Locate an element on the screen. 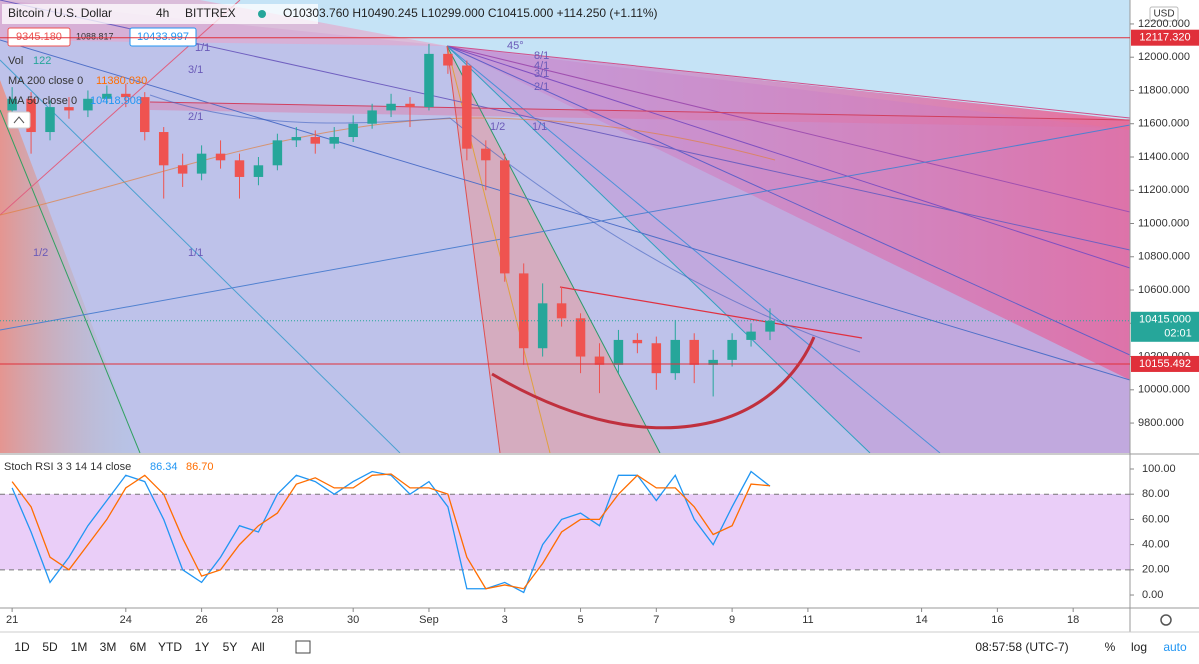  x-tick-label: 26 is located at coordinates (201, 620).